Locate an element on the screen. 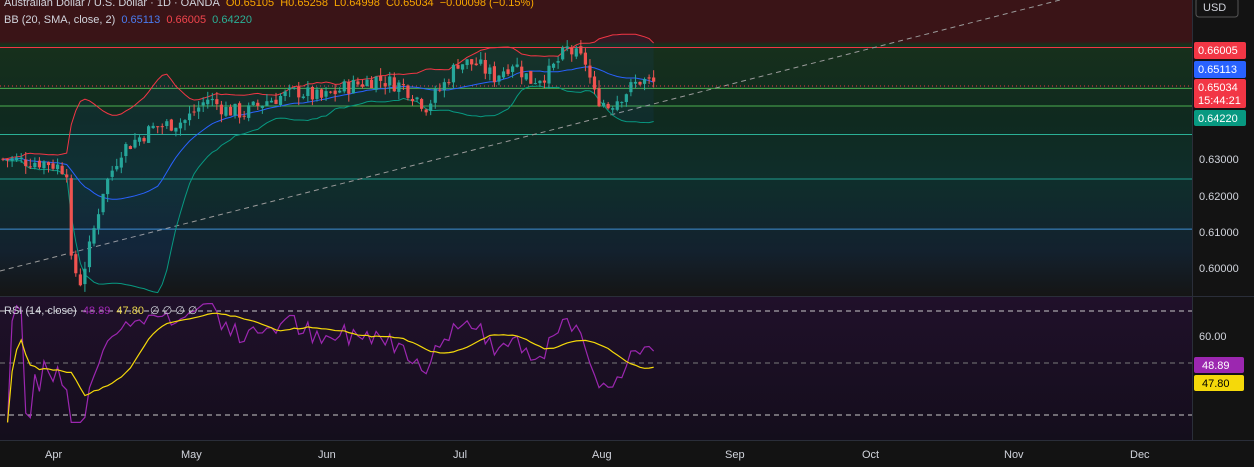  currency-label: USD is located at coordinates (1214, 8).